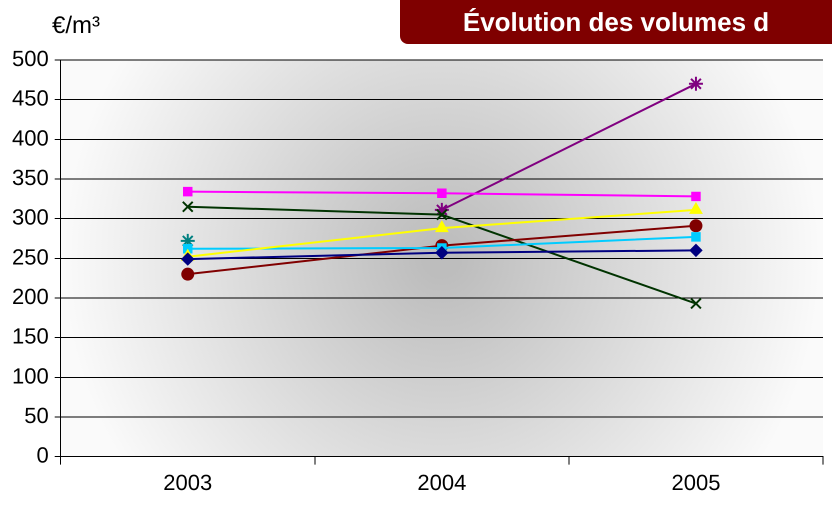  I want to click on y-tick-label: 400, so click(30, 137).